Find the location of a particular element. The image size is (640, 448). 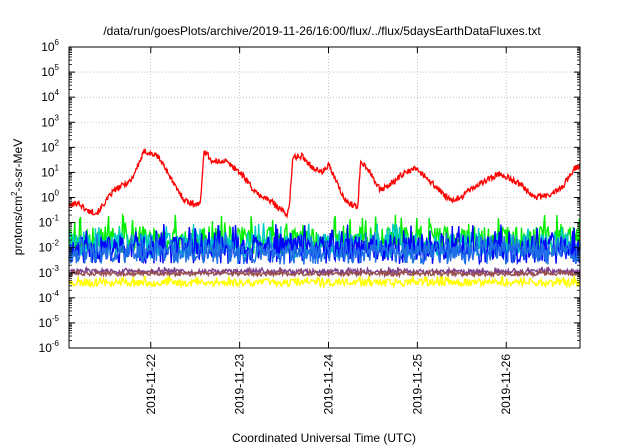

y-tick-label: 10⁻⁶ is located at coordinates (49, 347).